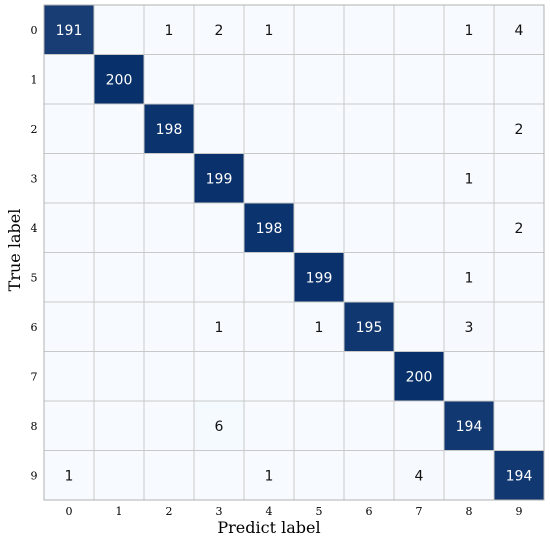 This screenshot has width=550, height=539. I want to click on x-tick-label: 7, so click(419, 511).